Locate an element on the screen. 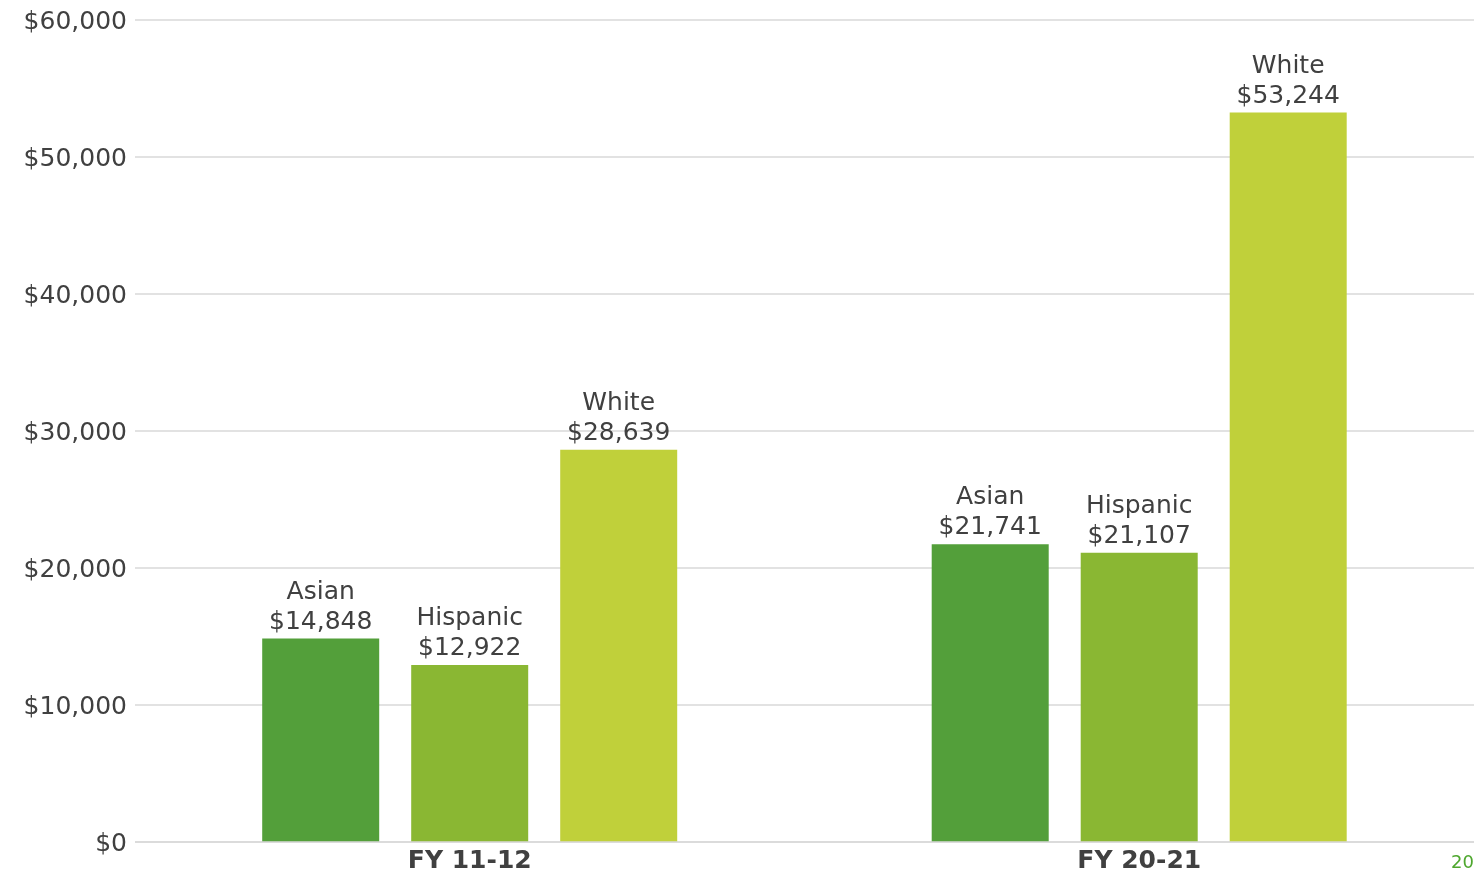 This screenshot has width=1482, height=890. data-label: $28,639 is located at coordinates (619, 431).